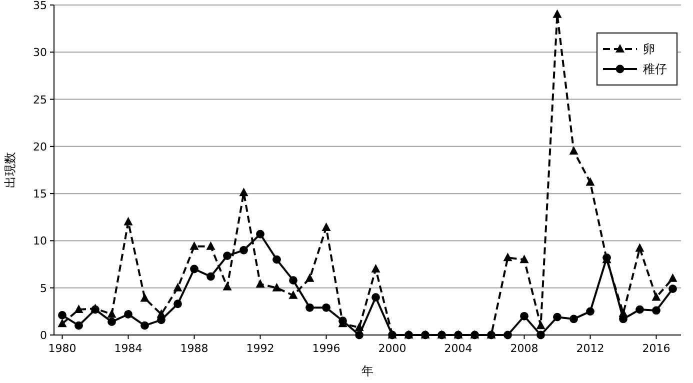 The width and height of the screenshot is (693, 383). I want to click on x-tick-label: 1988, so click(194, 348).